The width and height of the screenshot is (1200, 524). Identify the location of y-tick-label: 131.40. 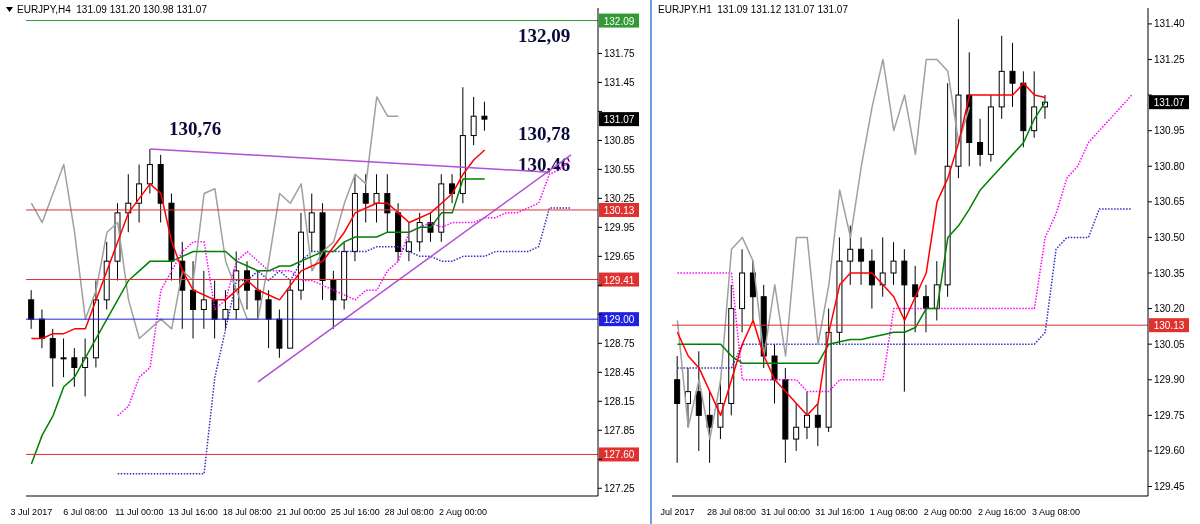
(1170, 24).